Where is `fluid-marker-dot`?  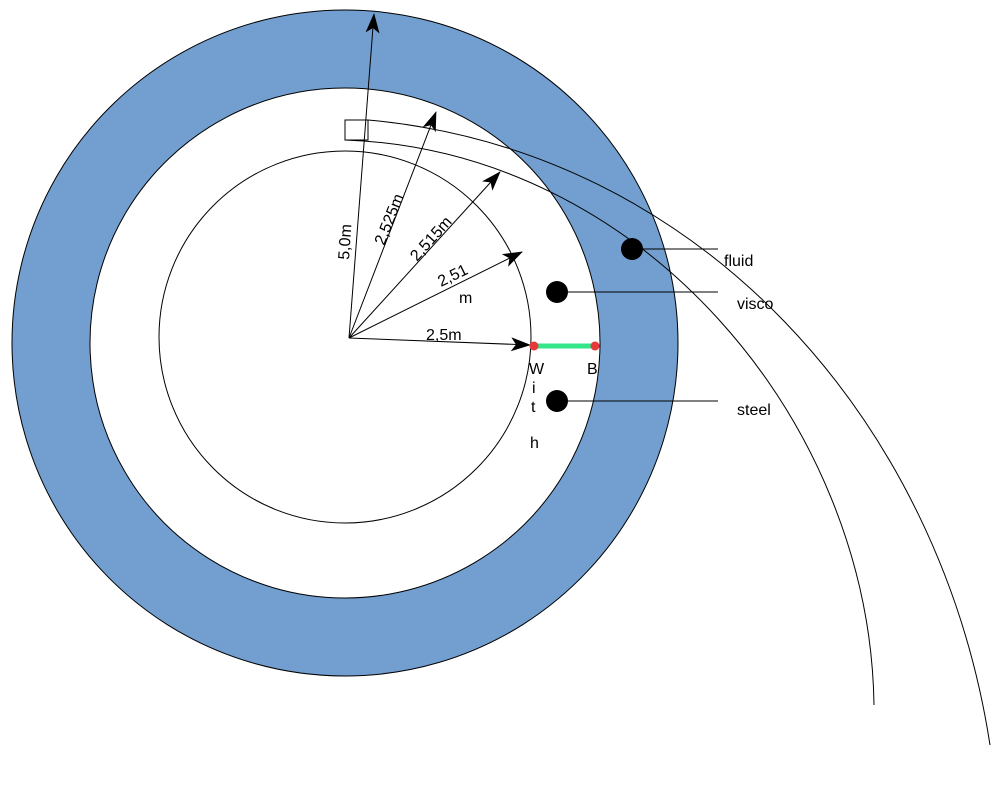 fluid-marker-dot is located at coordinates (632, 249).